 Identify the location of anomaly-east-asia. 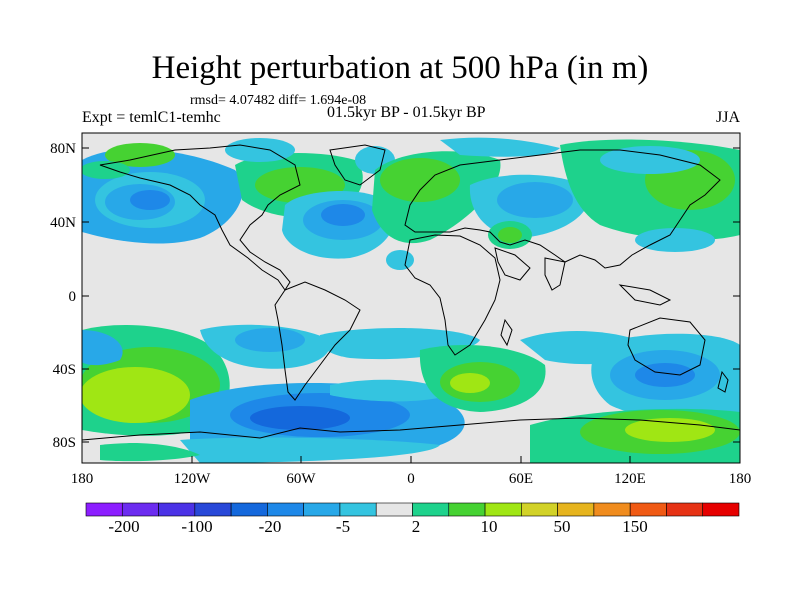
(650, 195).